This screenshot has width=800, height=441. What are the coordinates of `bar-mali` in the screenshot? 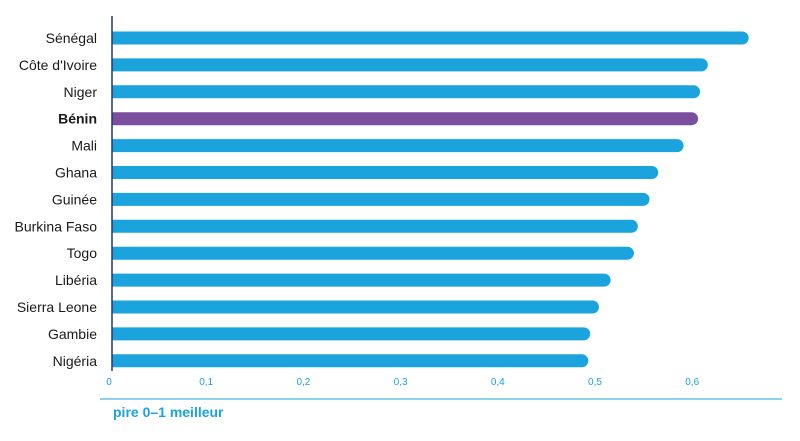 It's located at (398, 146).